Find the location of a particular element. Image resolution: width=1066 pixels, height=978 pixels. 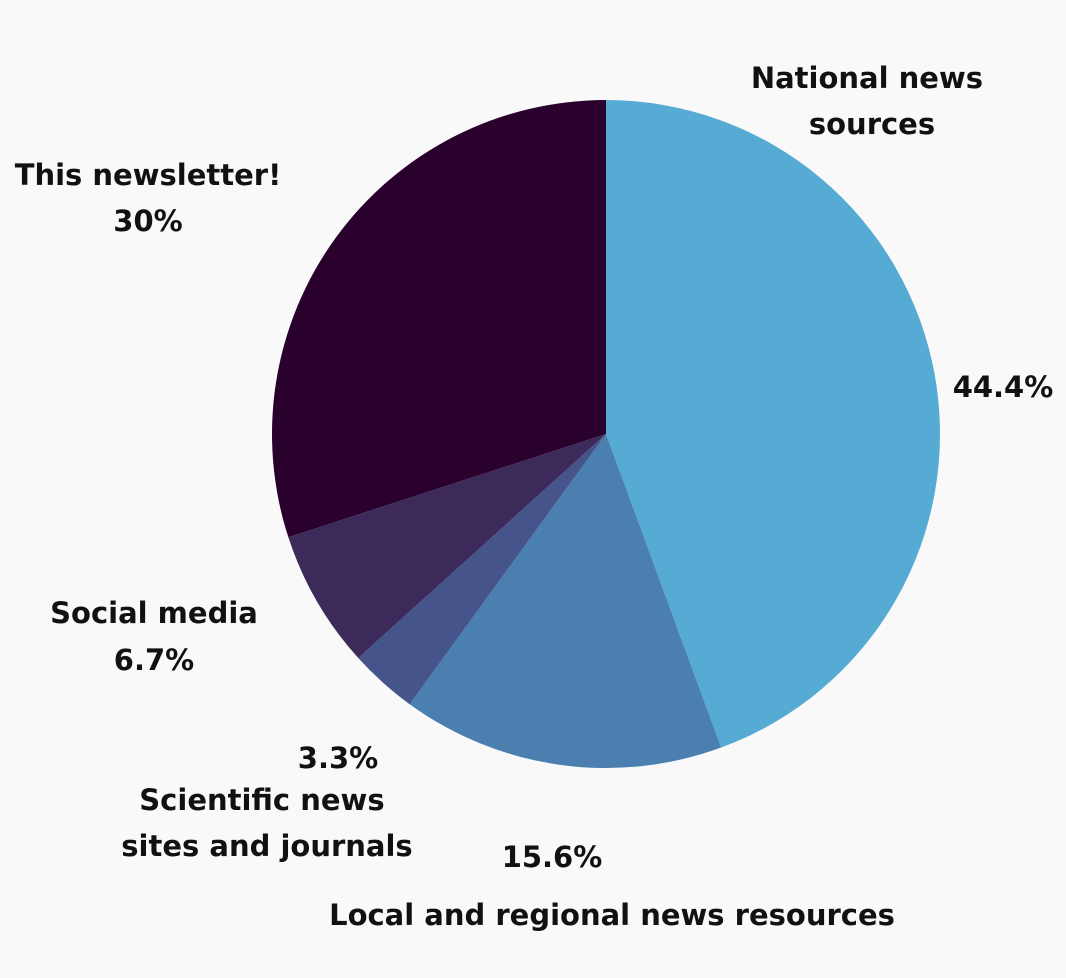

slice-label-scientific-news-line-2: sites and journals is located at coordinates (266, 846).